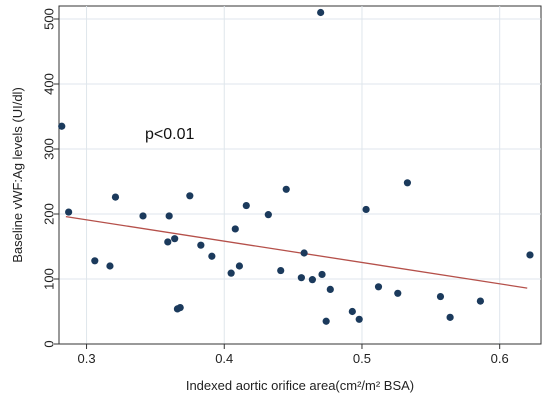 The width and height of the screenshot is (550, 401). What do you see at coordinates (49, 19) in the screenshot?
I see `y-tick-label: 500` at bounding box center [49, 19].